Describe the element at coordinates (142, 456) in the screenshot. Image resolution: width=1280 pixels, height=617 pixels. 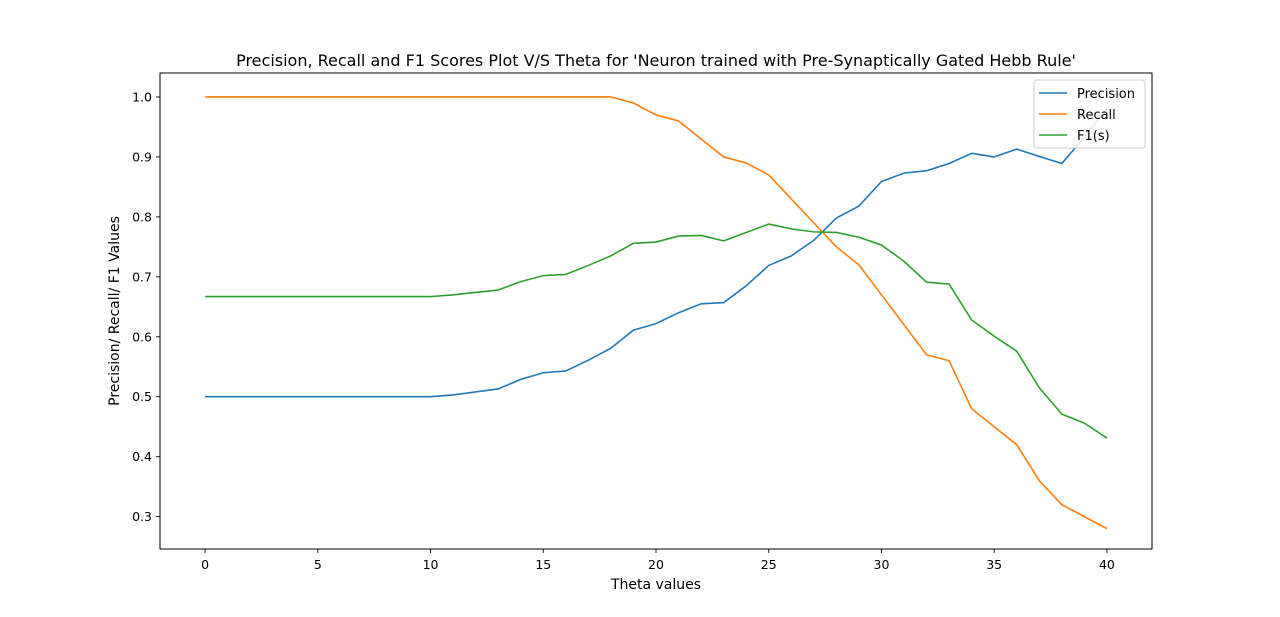
I see `y-tick-label: 0.4` at that location.